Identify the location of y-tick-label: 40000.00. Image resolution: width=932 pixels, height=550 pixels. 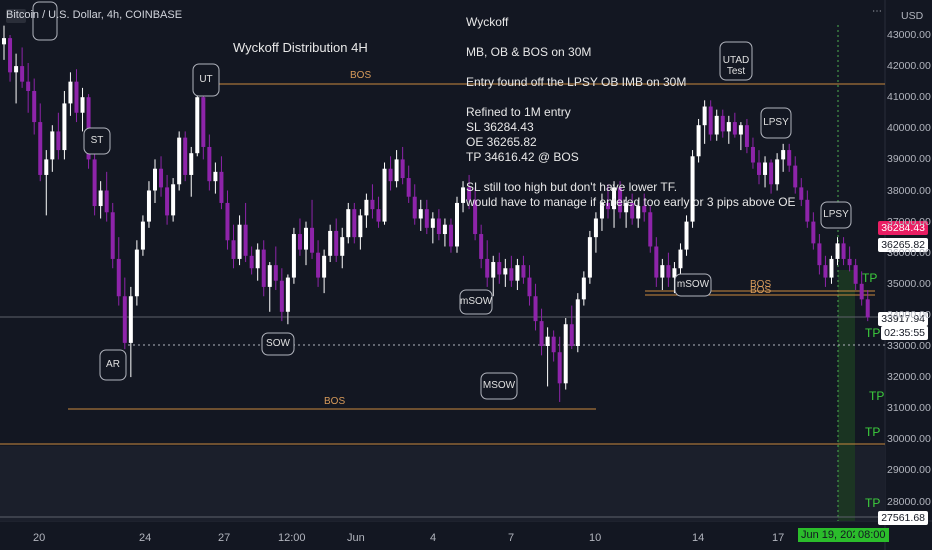
(909, 128).